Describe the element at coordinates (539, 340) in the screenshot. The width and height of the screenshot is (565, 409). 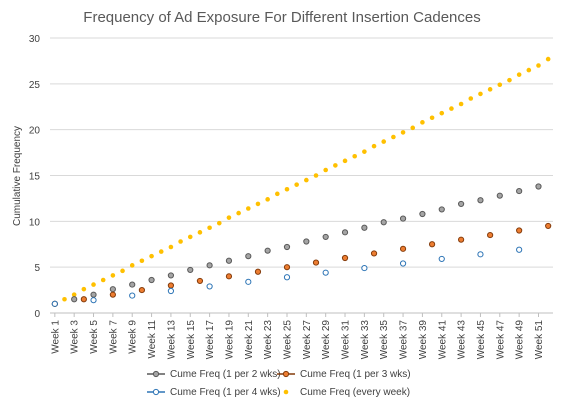
I see `x-tick-label: Week 51` at that location.